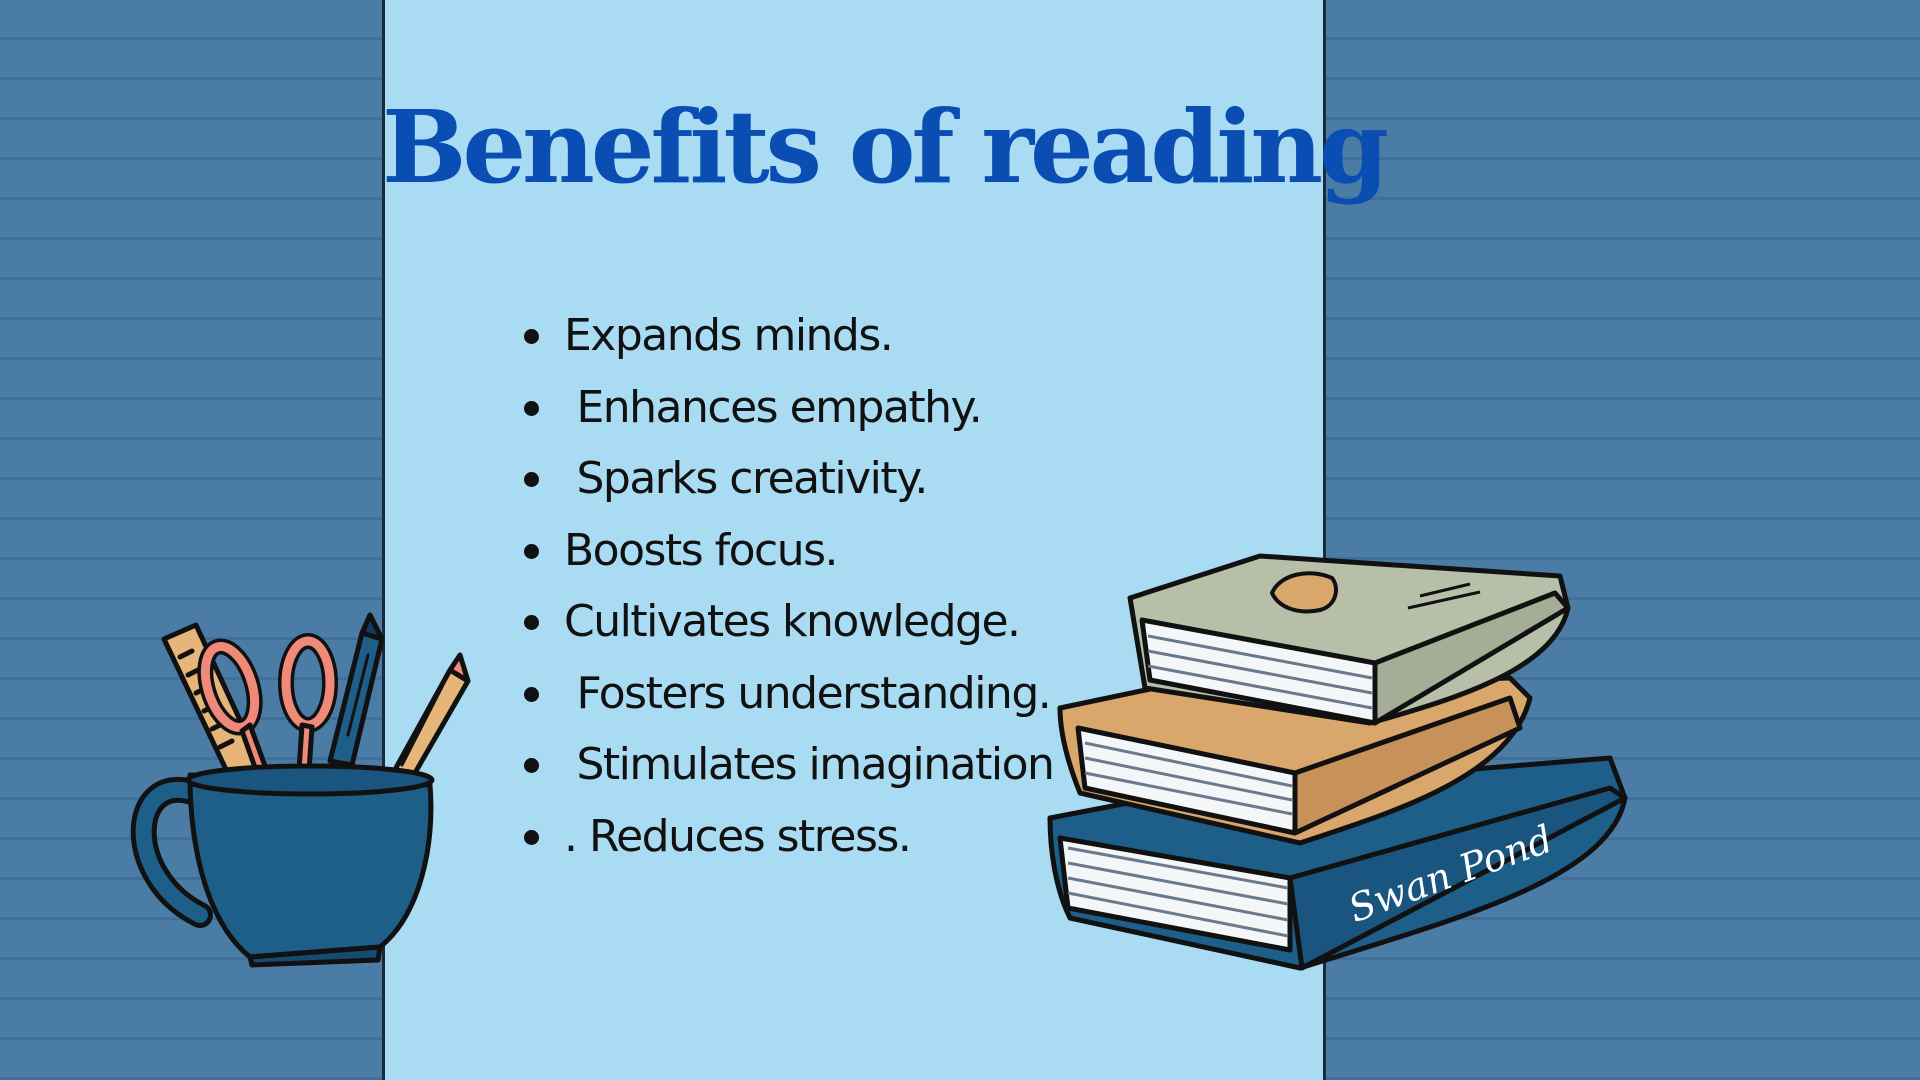  I want to click on benefit-text: Enhances empathy., so click(773, 407).